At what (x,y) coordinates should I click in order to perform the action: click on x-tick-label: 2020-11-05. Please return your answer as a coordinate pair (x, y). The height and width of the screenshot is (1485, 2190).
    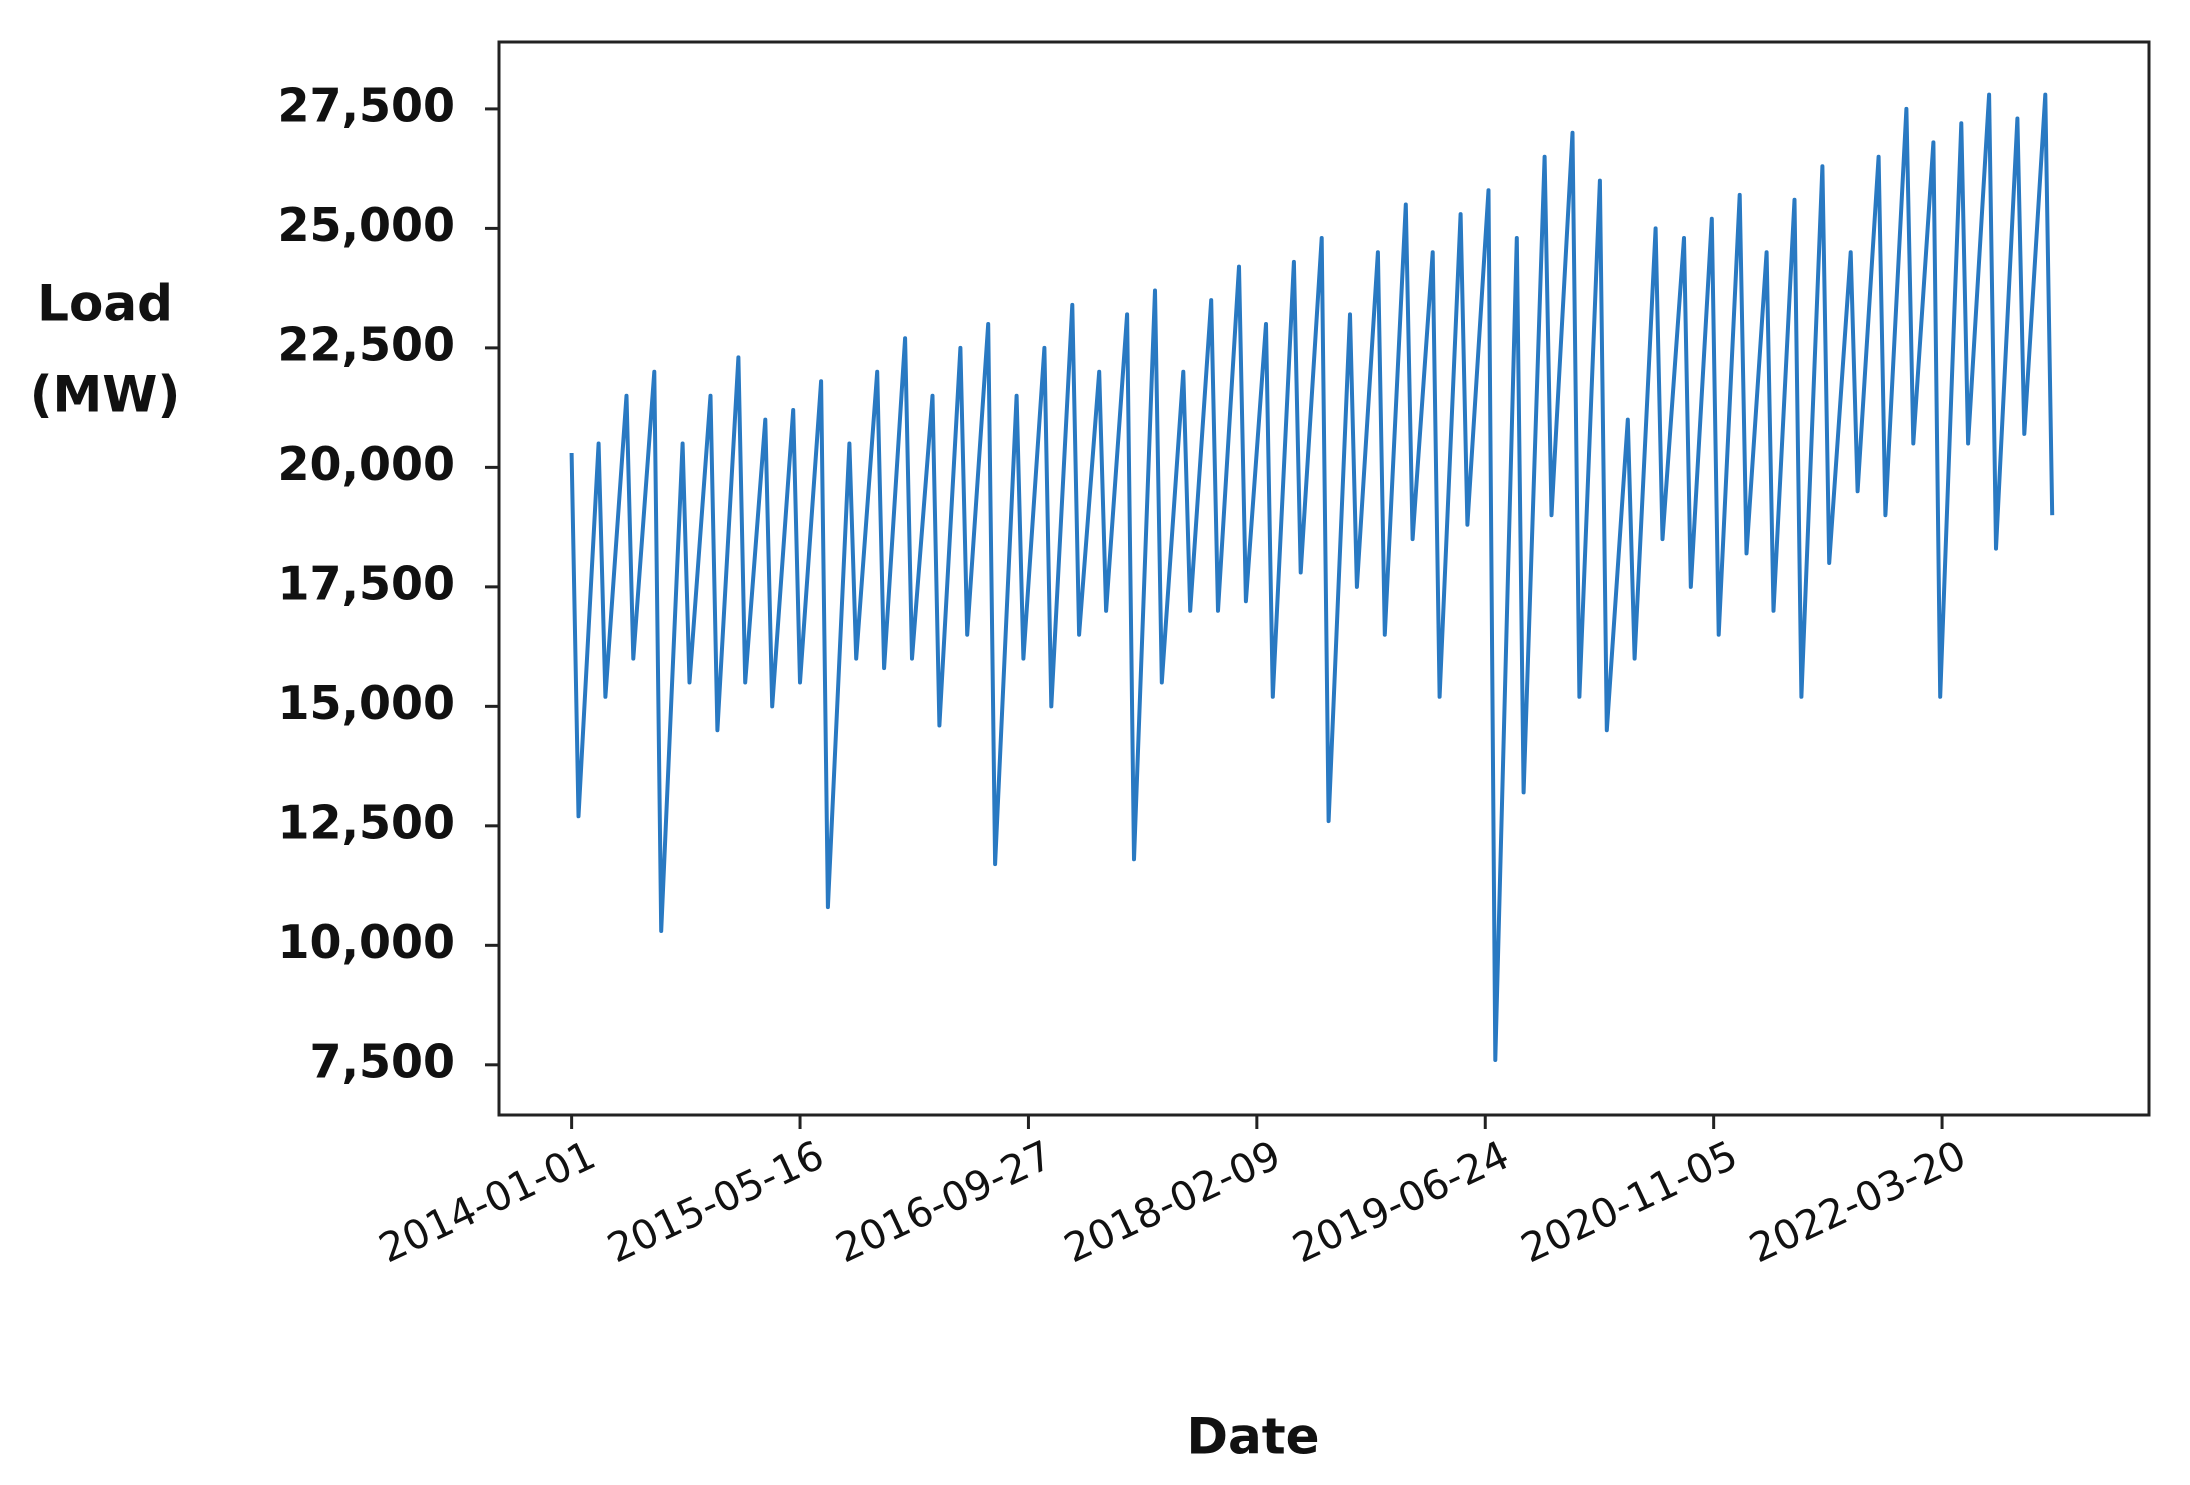
    Looking at the image, I should click on (1629, 1202).